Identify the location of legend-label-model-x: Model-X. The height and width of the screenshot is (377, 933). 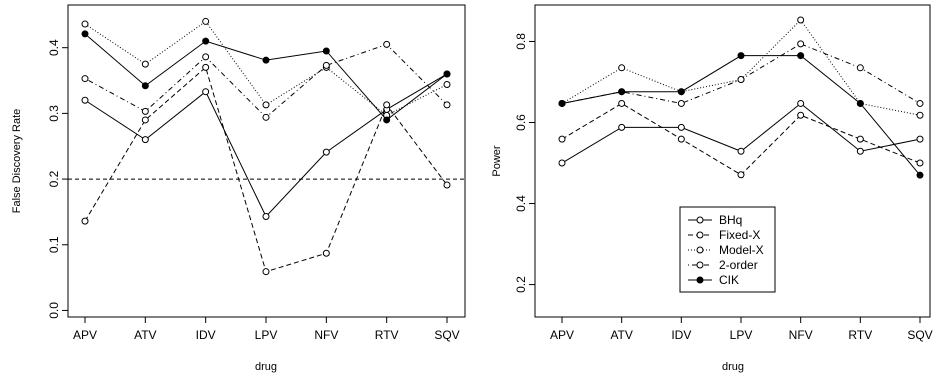
(741, 250).